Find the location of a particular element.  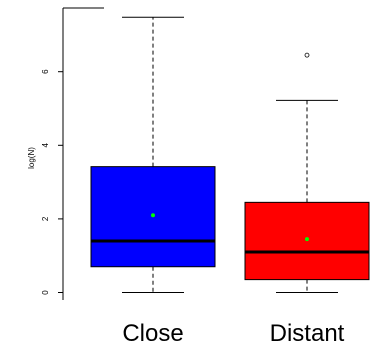

x-category-label: Distant is located at coordinates (307, 333).